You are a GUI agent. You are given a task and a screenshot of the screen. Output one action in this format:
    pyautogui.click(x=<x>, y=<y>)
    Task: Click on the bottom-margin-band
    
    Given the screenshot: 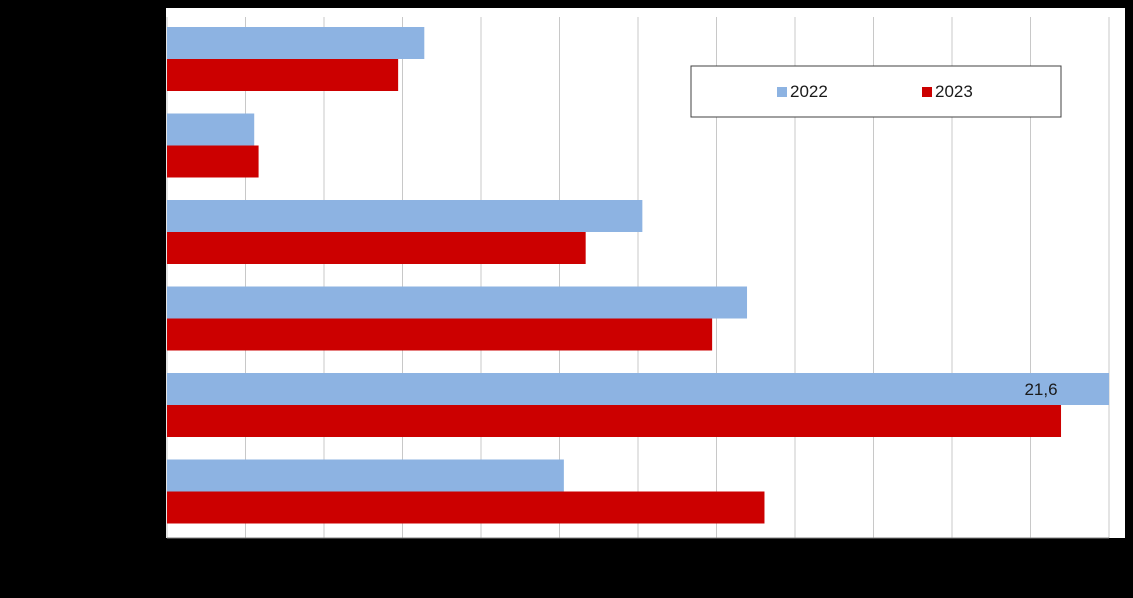 What is the action you would take?
    pyautogui.click(x=566, y=564)
    